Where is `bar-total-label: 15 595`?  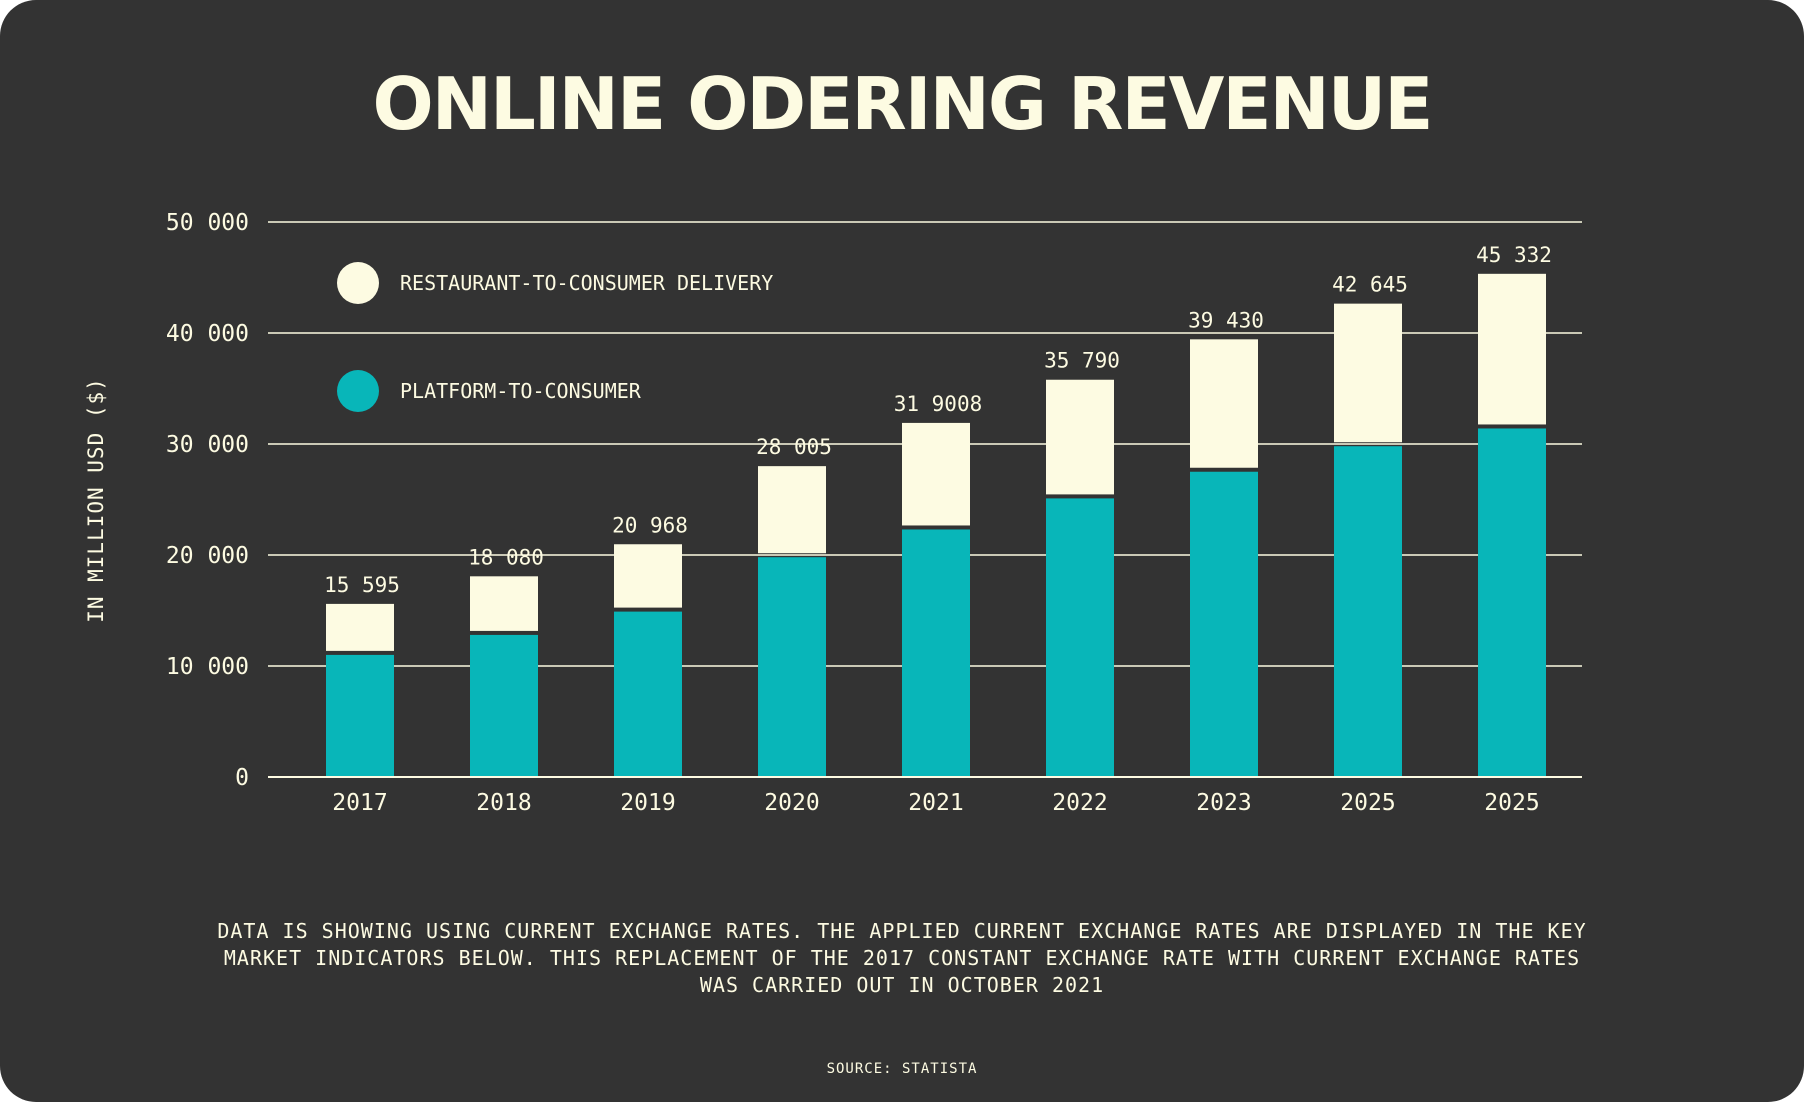 bar-total-label: 15 595 is located at coordinates (362, 585).